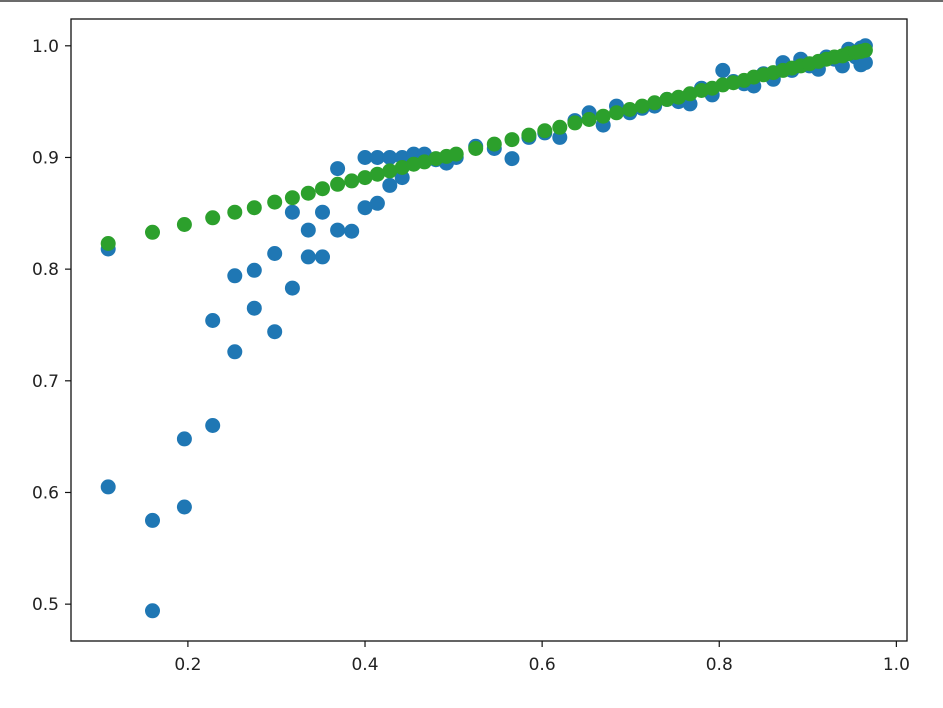 The width and height of the screenshot is (943, 708). What do you see at coordinates (45, 382) in the screenshot?
I see `y-tick-label: 0.7` at bounding box center [45, 382].